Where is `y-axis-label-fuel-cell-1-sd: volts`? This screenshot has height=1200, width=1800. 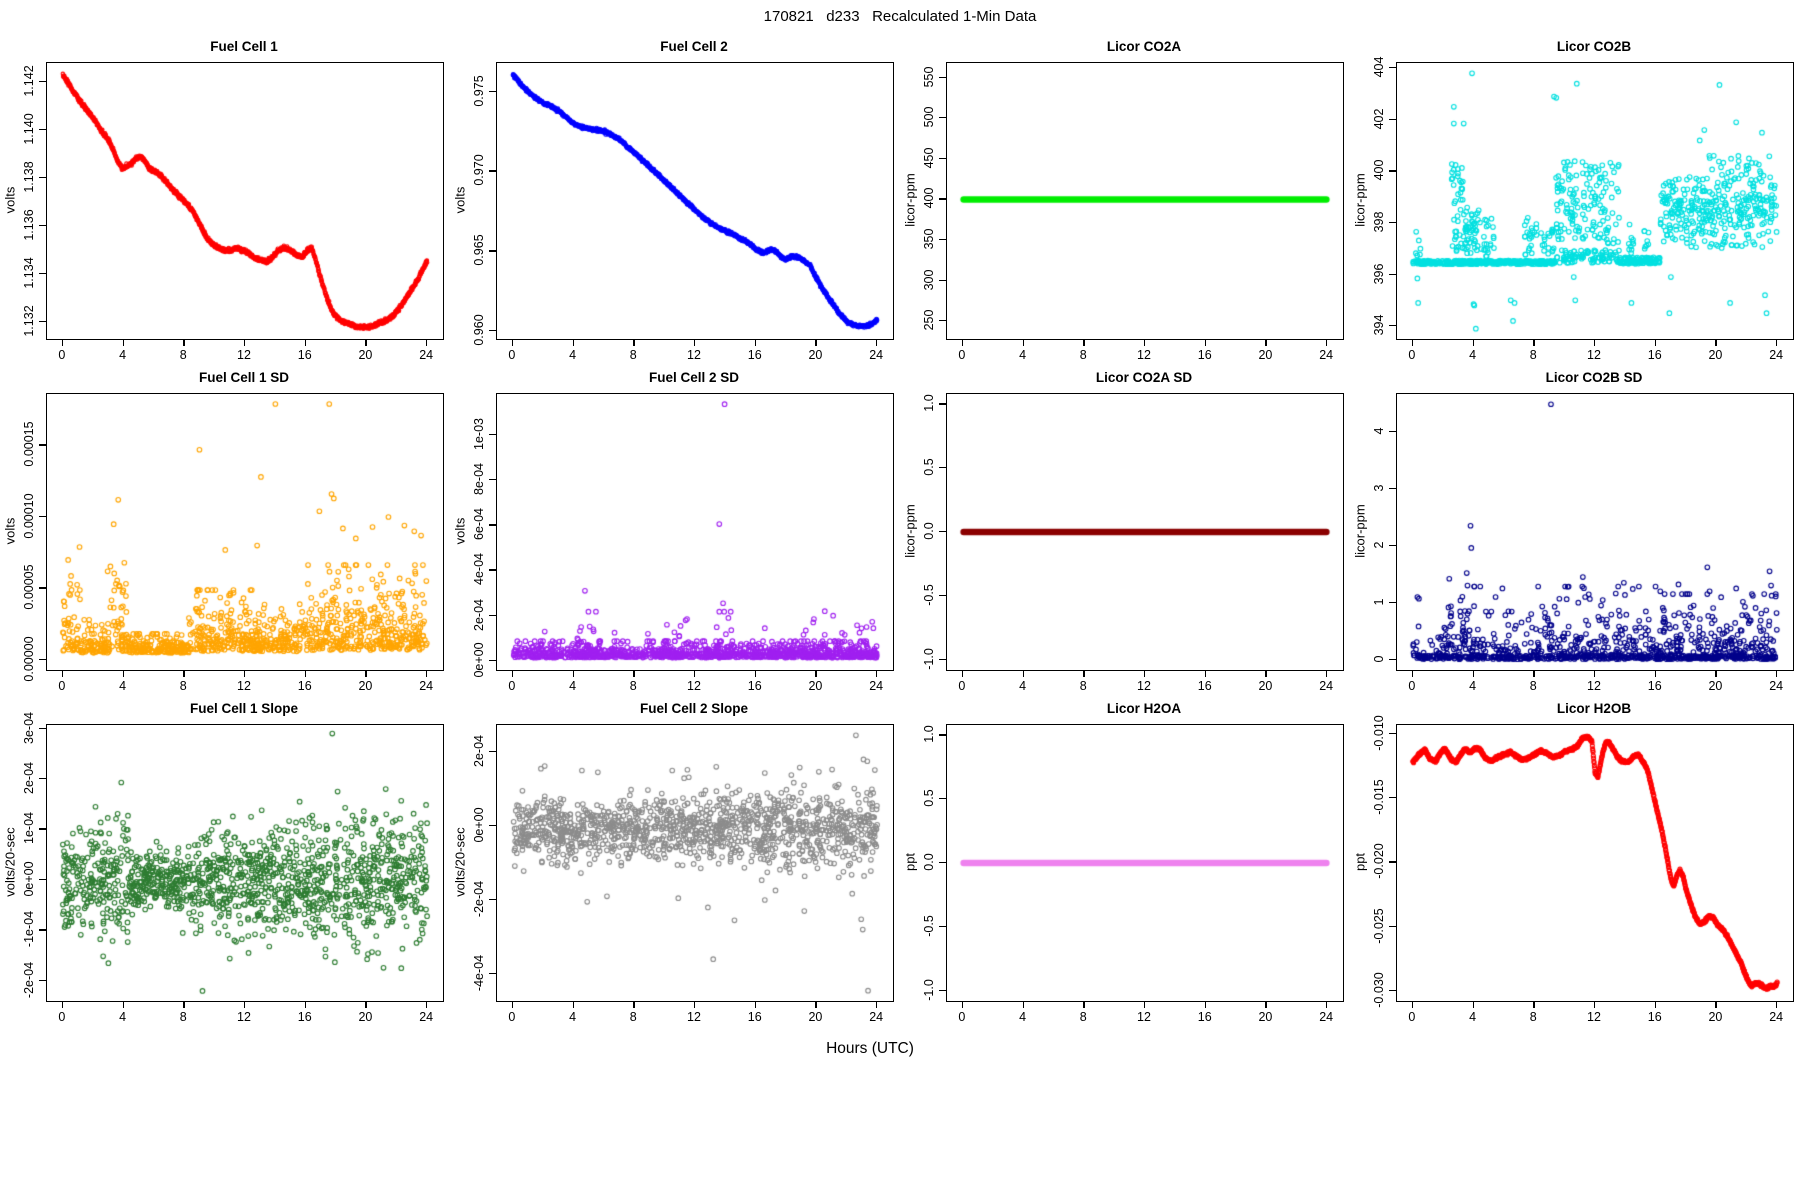
y-axis-label-fuel-cell-1-sd: volts is located at coordinates (10, 531).